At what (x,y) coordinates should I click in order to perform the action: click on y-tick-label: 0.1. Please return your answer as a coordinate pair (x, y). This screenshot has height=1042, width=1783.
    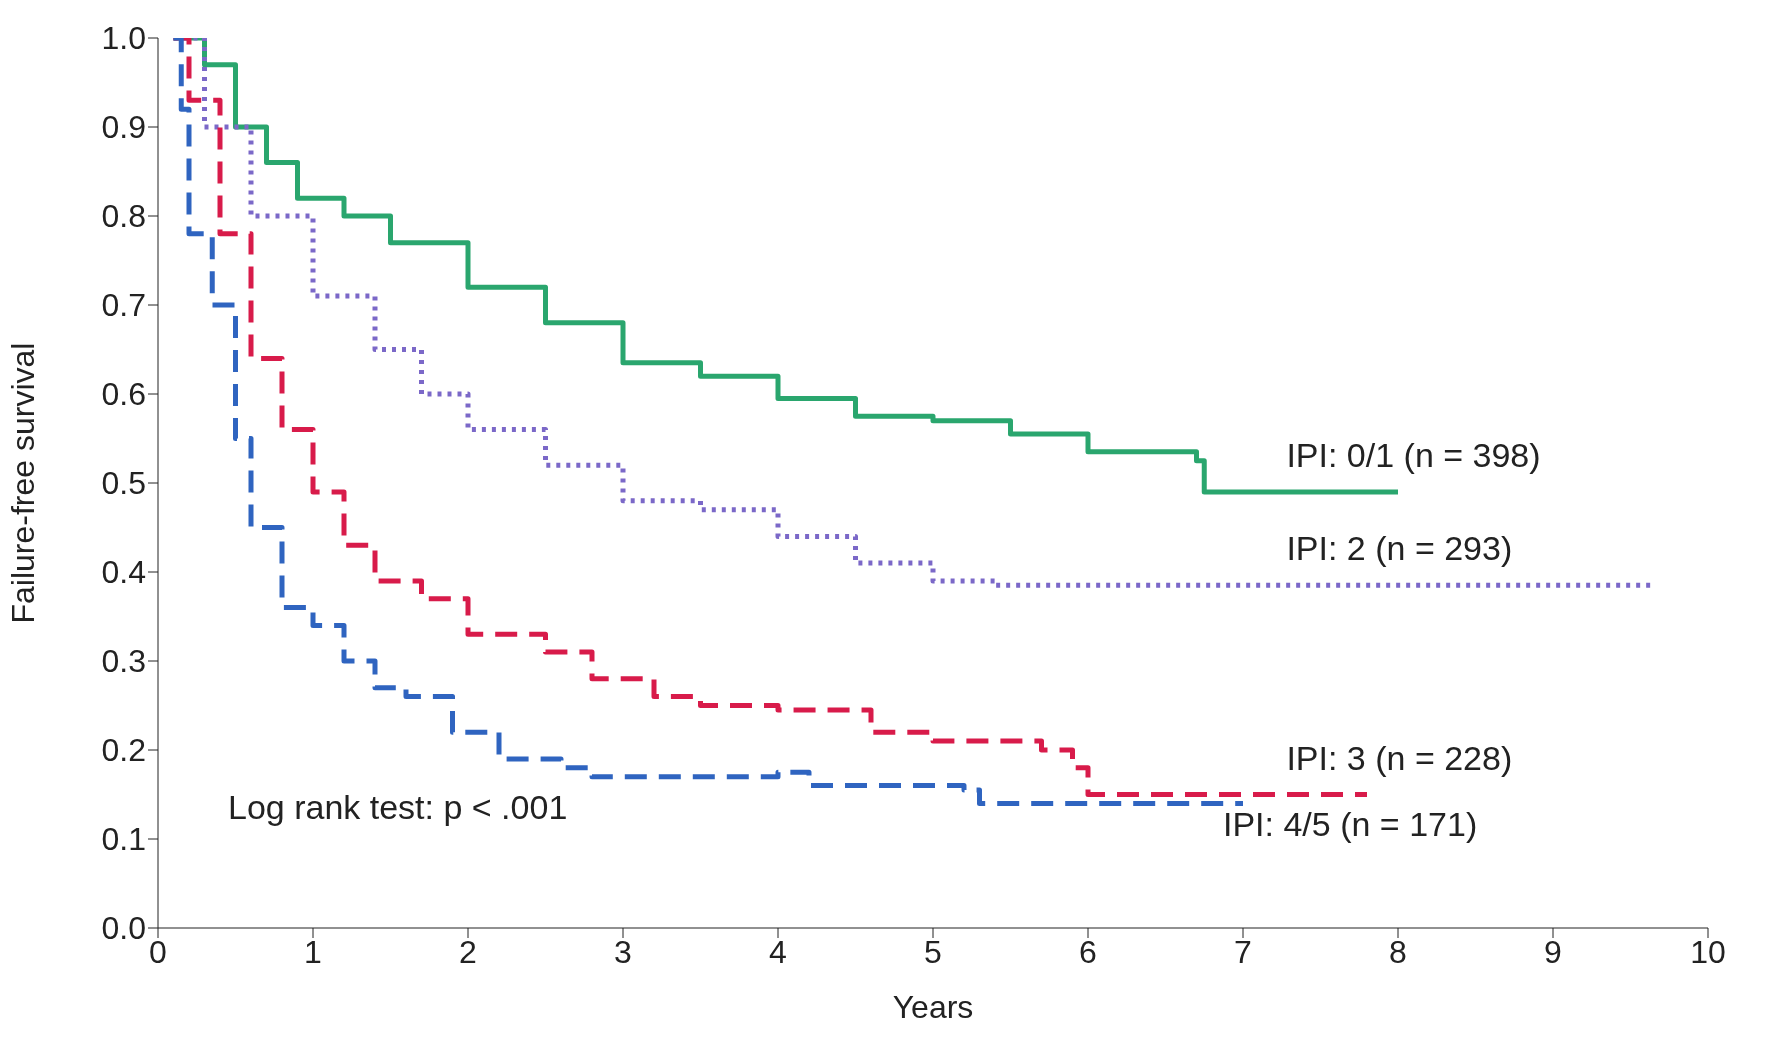
    Looking at the image, I should click on (123, 839).